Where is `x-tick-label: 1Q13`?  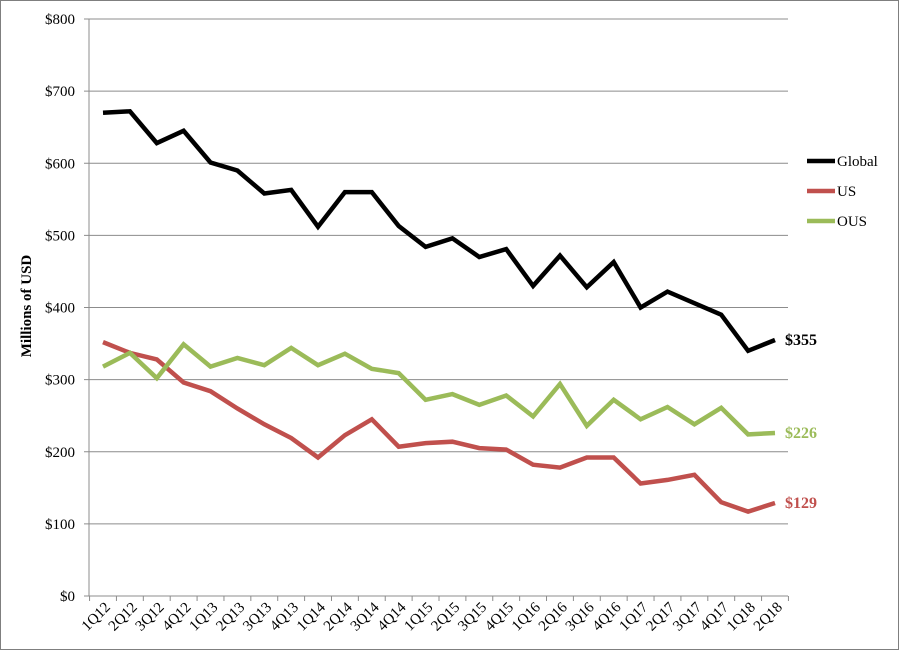 x-tick-label: 1Q13 is located at coordinates (203, 617).